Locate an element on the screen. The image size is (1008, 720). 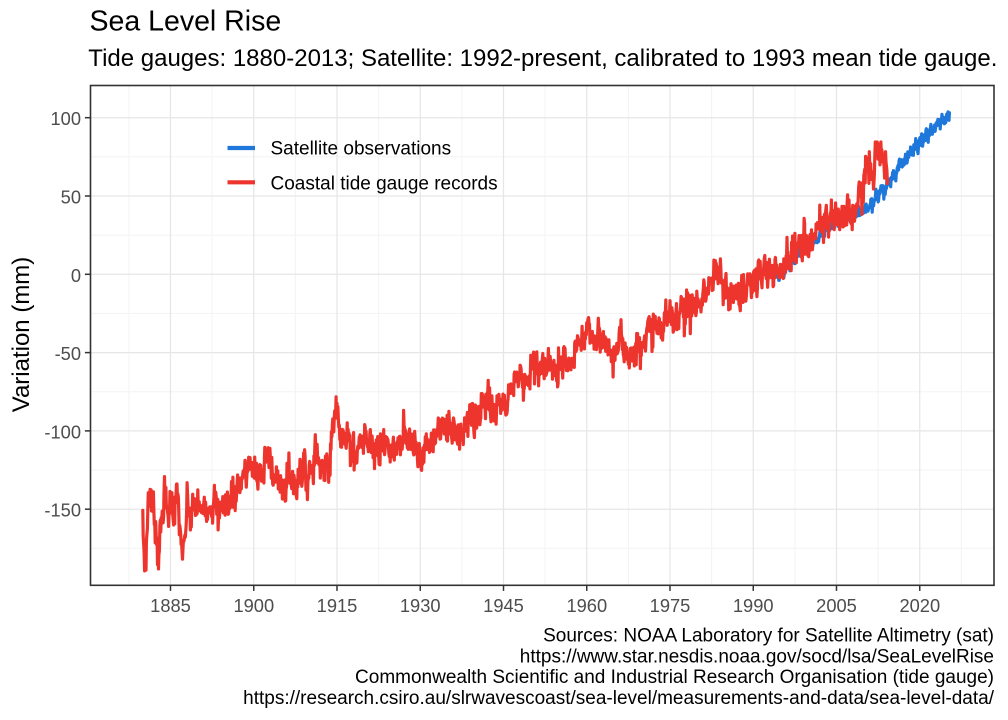
svg-text: 100 is located at coordinates (65, 118).